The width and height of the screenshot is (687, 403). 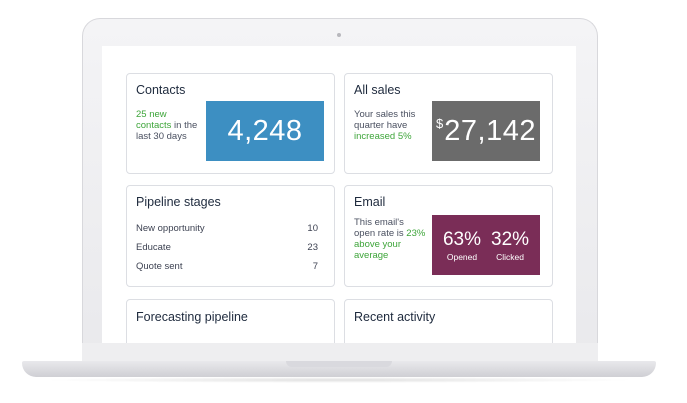 I want to click on pipeline-row-label: Educate, so click(x=153, y=247).